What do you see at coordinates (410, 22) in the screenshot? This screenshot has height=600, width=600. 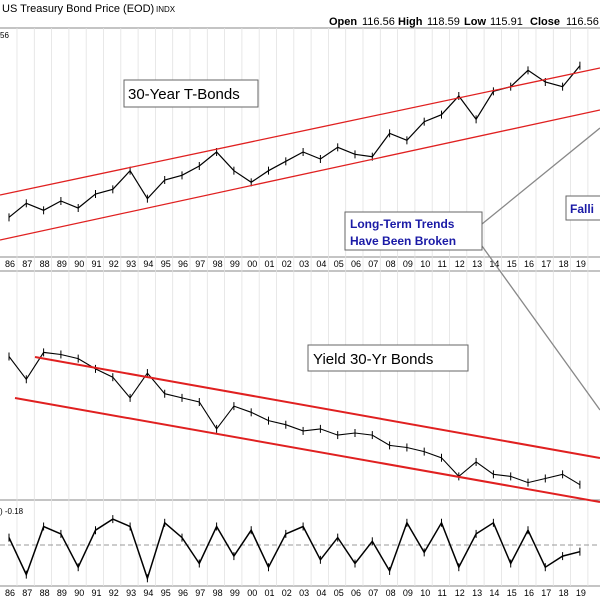 I see `high-label: High` at bounding box center [410, 22].